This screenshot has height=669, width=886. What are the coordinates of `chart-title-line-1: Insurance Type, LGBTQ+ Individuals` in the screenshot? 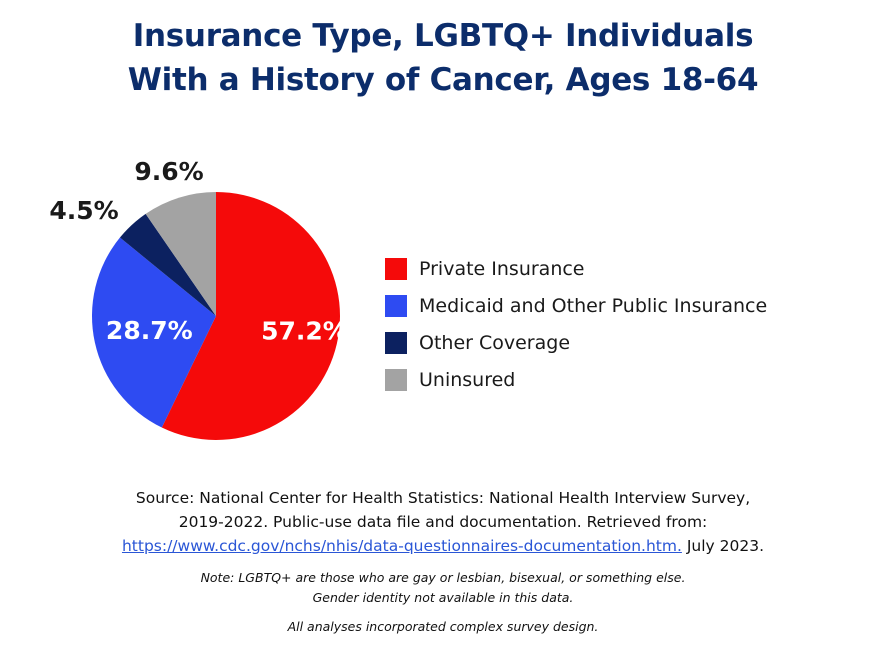 It's located at (443, 36).